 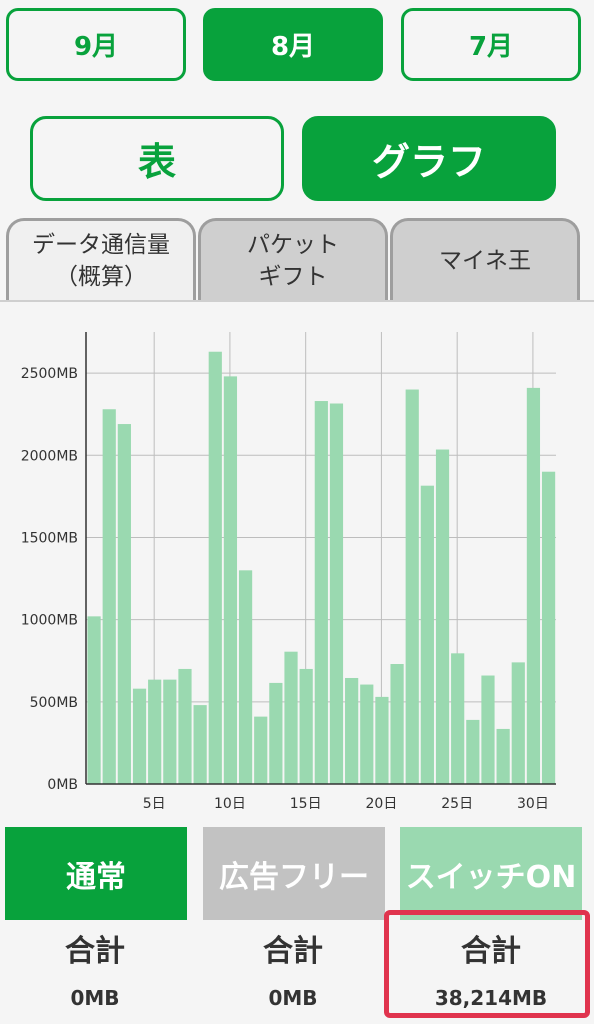 I want to click on month-button-august-label: 8月, so click(x=293, y=47).